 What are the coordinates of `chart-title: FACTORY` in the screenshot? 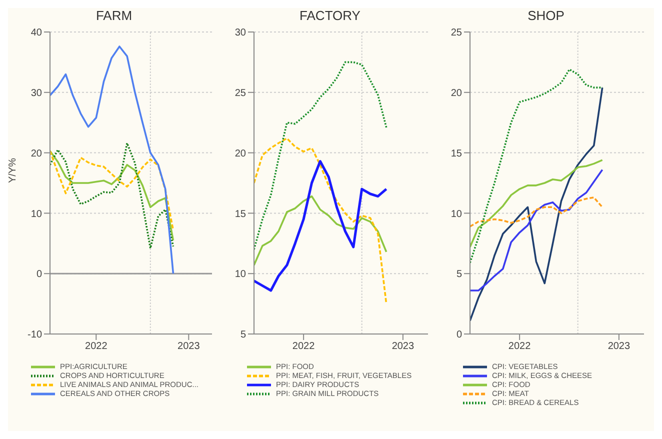 It's located at (330, 16).